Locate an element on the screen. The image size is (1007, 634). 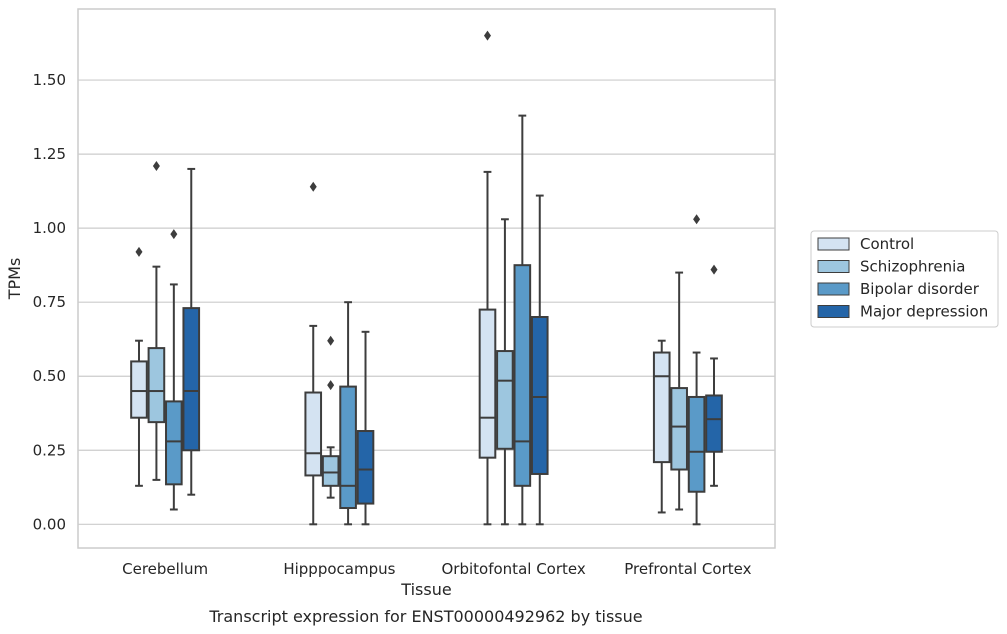
legend-label: Schizophrenia is located at coordinates (912, 267).